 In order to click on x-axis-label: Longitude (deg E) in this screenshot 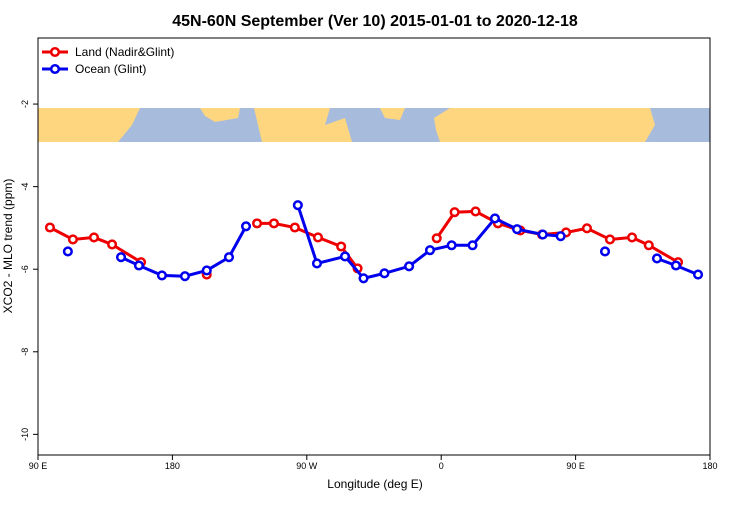, I will do `click(374, 484)`.